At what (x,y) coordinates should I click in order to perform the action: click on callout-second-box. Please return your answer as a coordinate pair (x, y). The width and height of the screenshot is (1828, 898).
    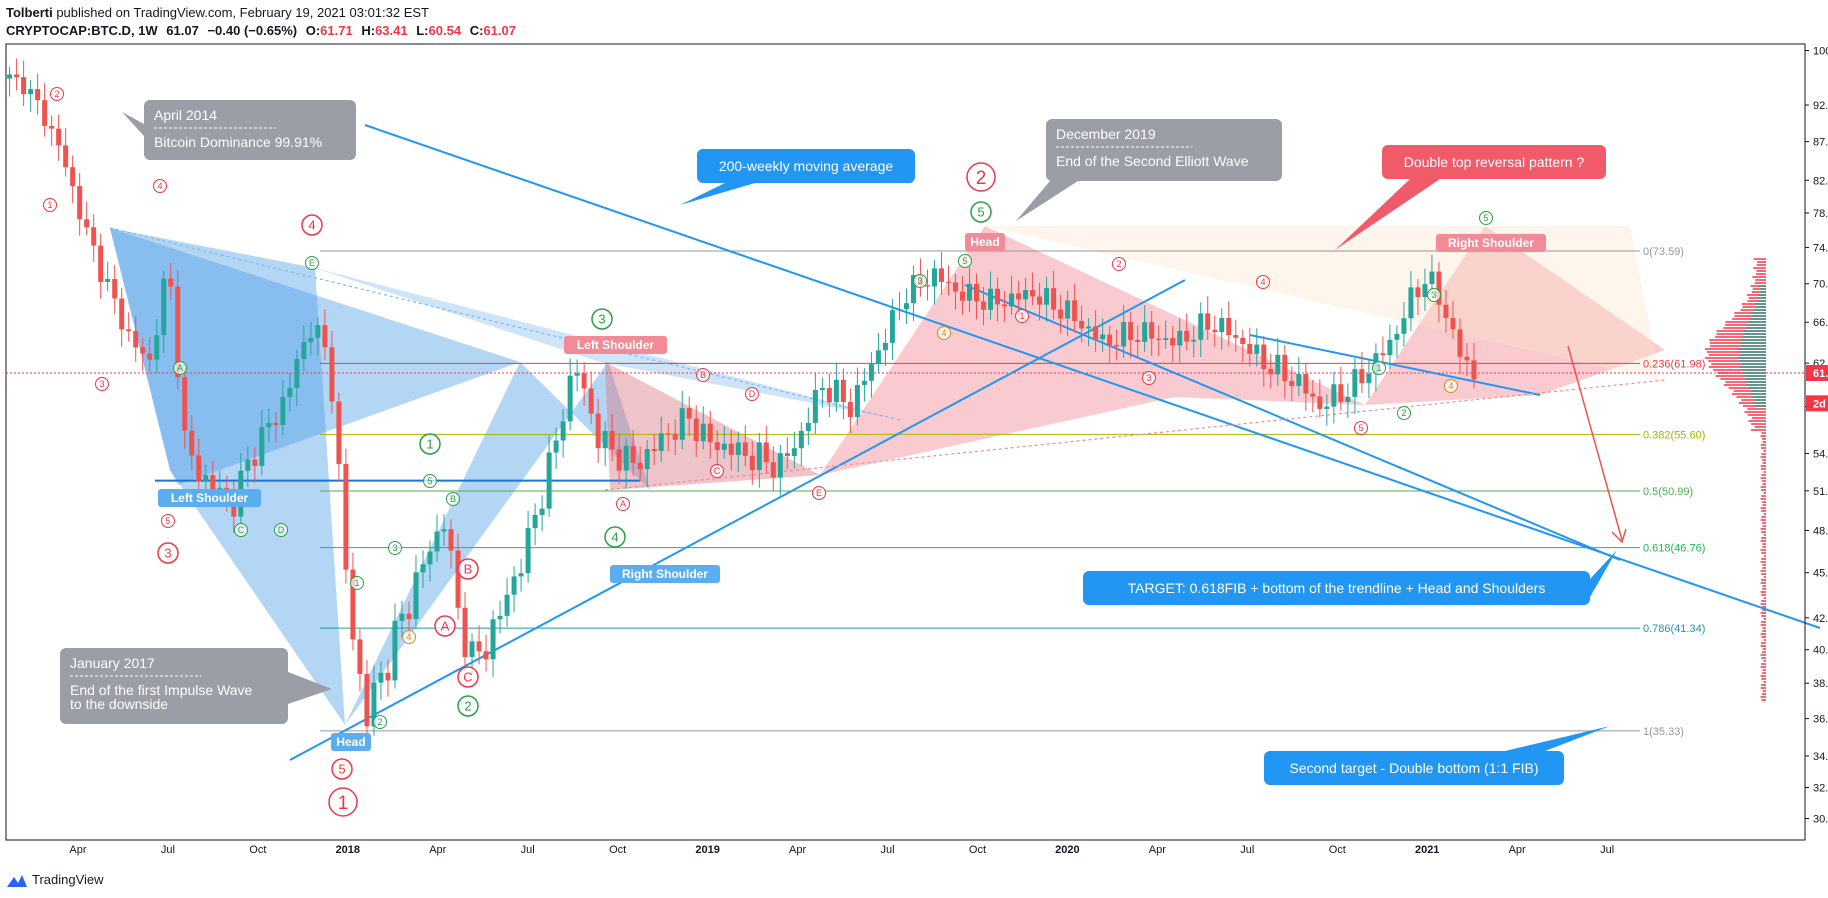
    Looking at the image, I should click on (1414, 768).